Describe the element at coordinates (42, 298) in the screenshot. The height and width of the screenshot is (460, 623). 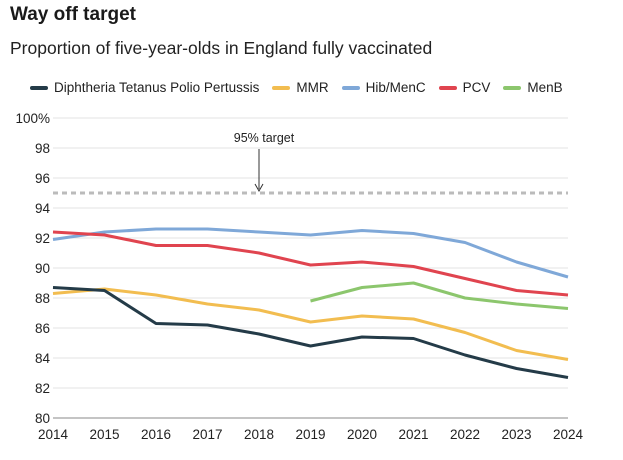
I see `y-tick-label: 88` at that location.